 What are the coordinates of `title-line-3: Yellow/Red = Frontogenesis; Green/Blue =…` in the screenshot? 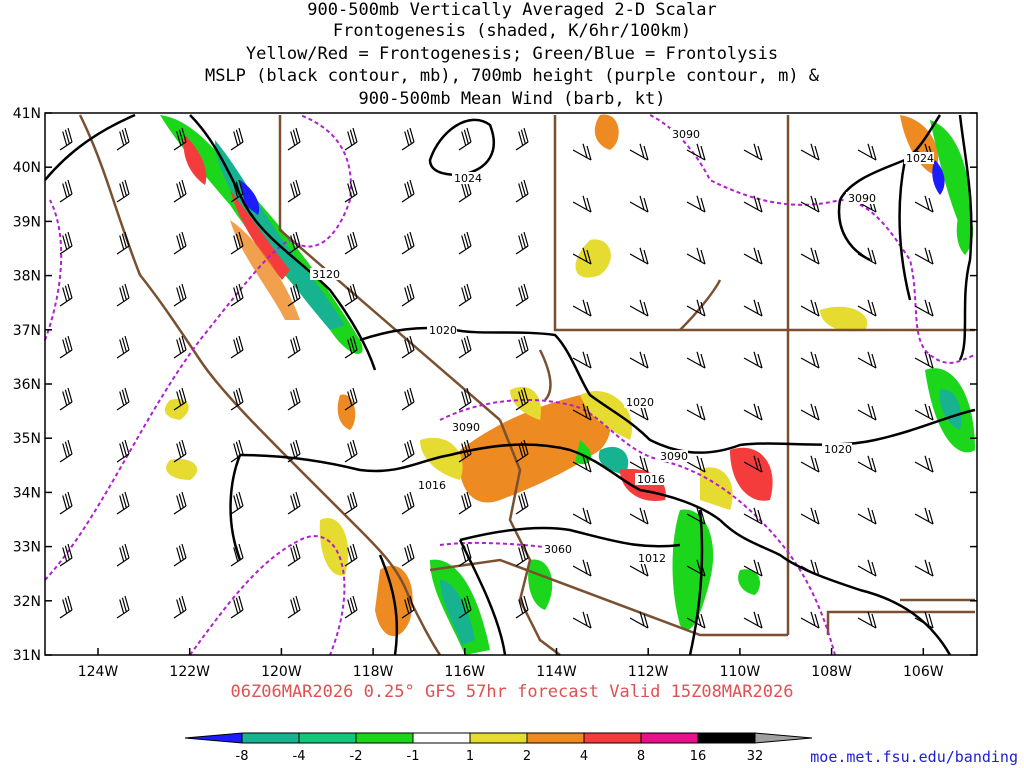 It's located at (512, 54).